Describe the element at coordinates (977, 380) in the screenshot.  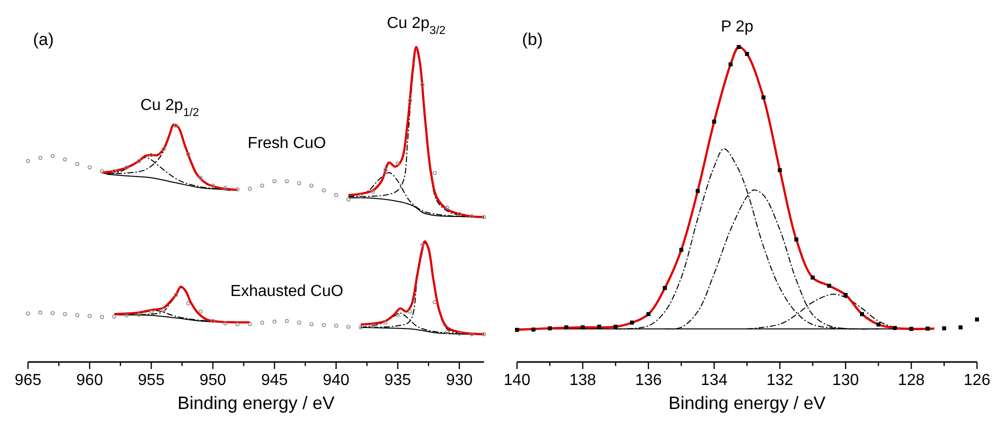
I see `x-tick-label: 126` at that location.